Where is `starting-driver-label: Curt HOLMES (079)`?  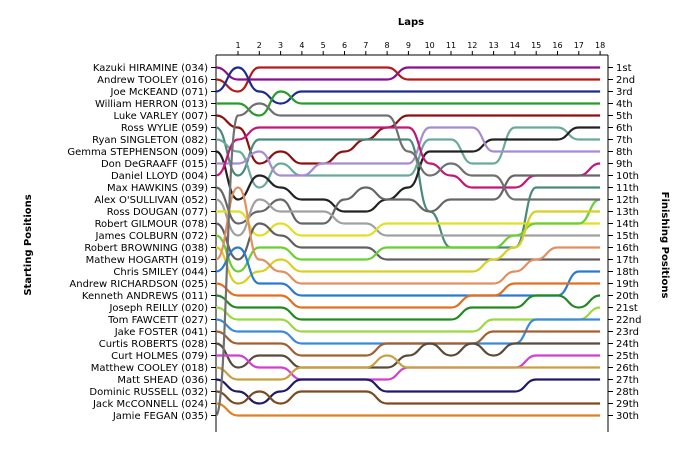 starting-driver-label: Curt HOLMES (079) is located at coordinates (159, 356).